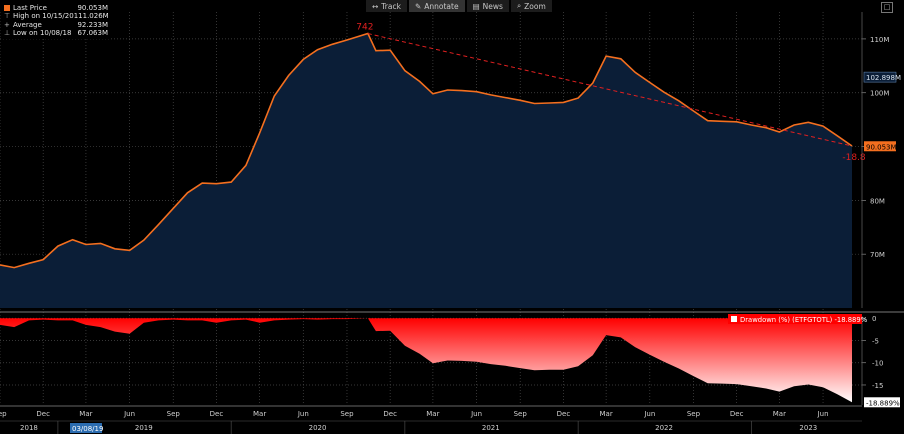 Image resolution: width=904 pixels, height=434 pixels. Describe the element at coordinates (56, 25) in the screenshot. I see `legend-average: + Average 92.233M` at that location.